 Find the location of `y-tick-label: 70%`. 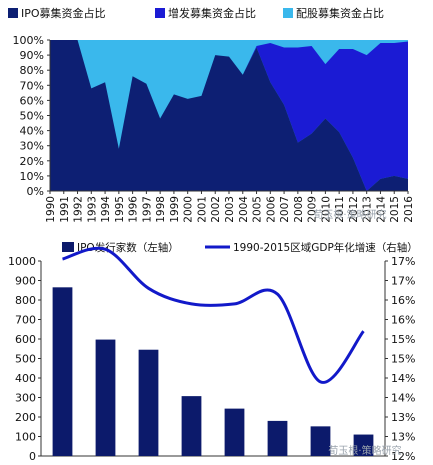

y-tick-label: 70% is located at coordinates (32, 85).